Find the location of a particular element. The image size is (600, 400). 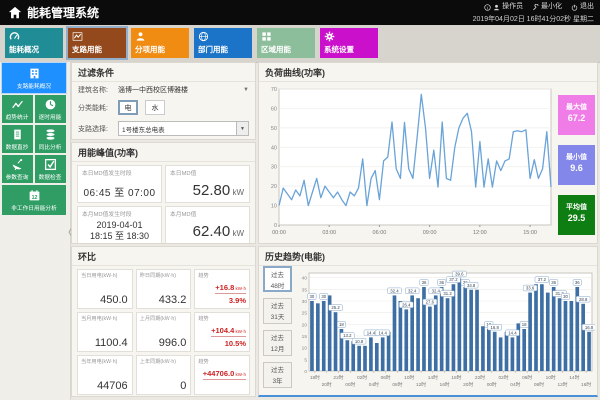

svg-text: i is located at coordinates (488, 7).